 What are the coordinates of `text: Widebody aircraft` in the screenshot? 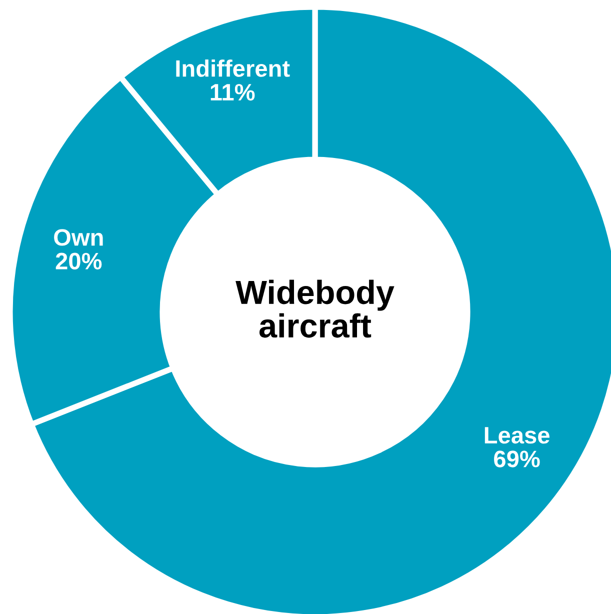 It's located at (315, 309).